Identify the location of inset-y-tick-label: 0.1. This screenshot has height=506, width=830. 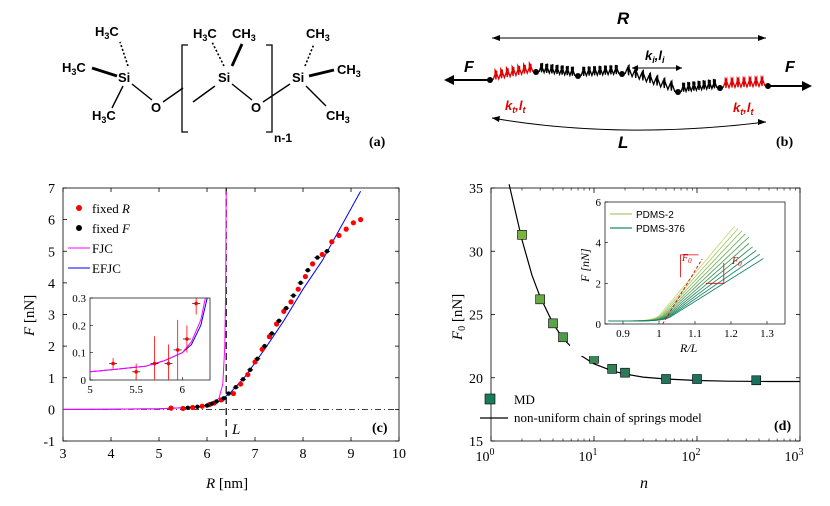
(79, 354).